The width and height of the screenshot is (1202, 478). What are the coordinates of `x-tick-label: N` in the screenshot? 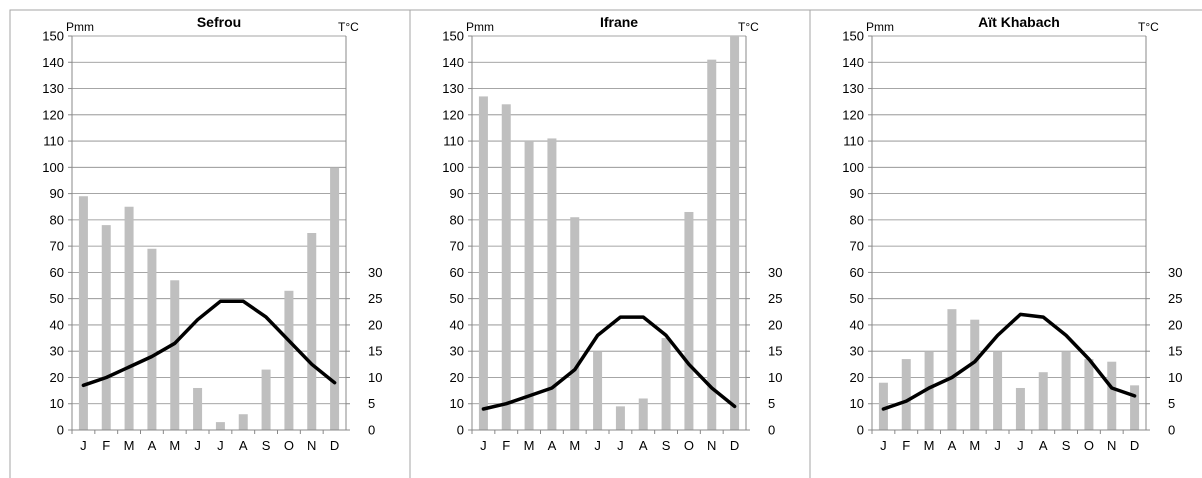 It's located at (1111, 445).